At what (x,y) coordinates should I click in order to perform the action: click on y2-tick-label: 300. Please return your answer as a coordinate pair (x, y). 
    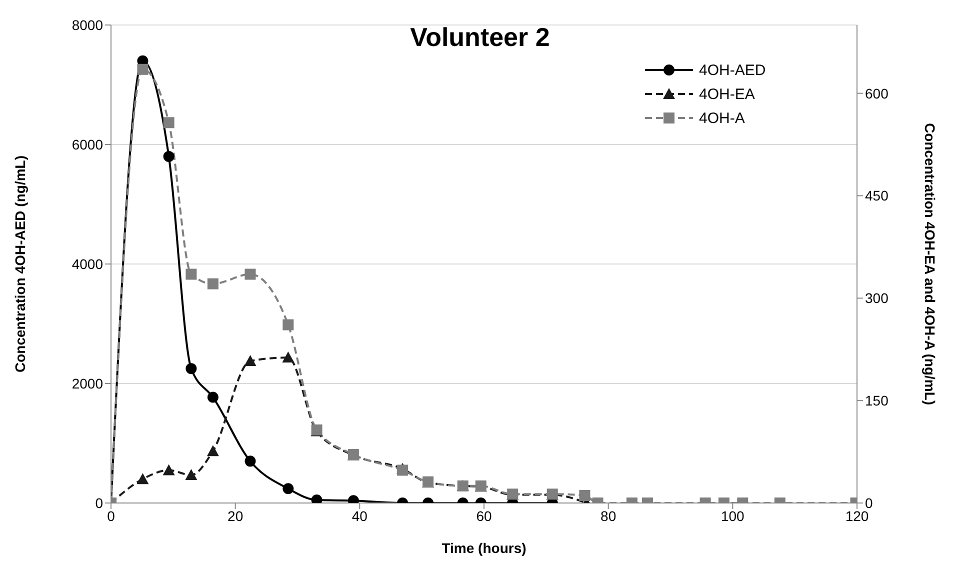
    Looking at the image, I should click on (877, 298).